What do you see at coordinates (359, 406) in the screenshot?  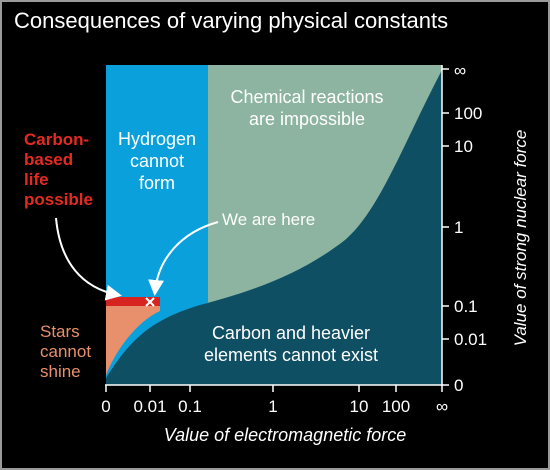 I see `x-tick-label: 10` at bounding box center [359, 406].